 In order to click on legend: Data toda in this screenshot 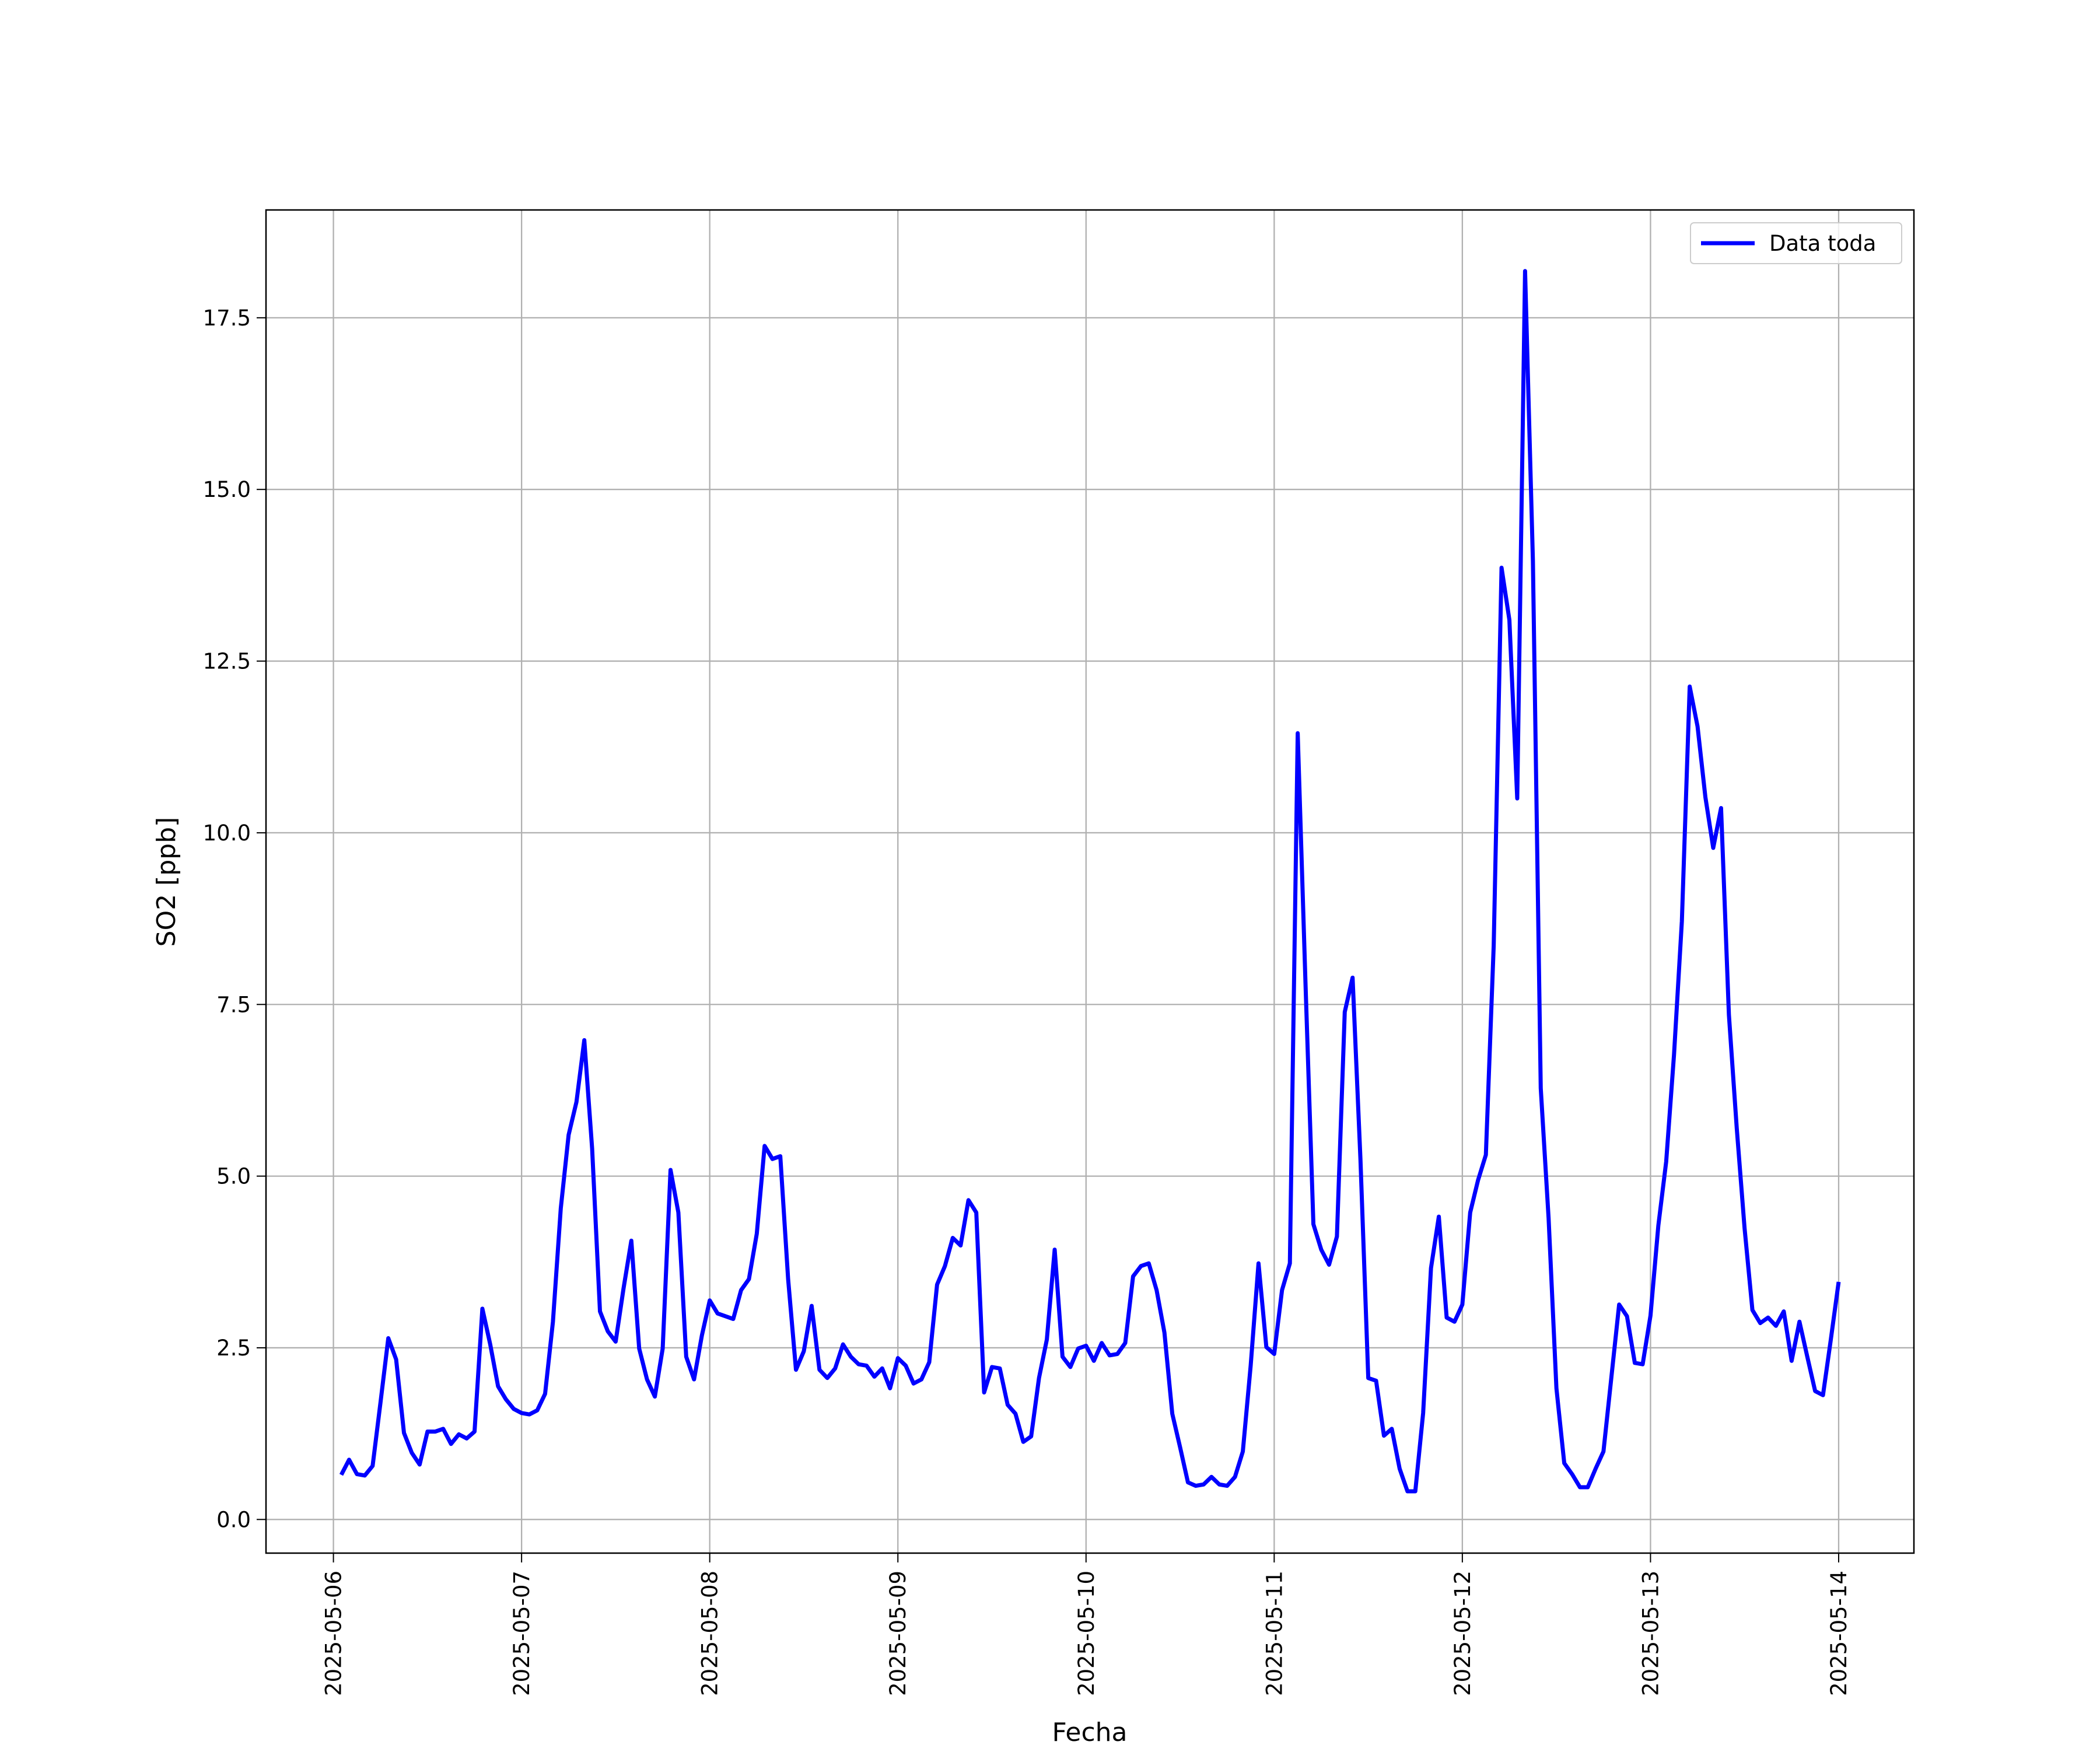, I will do `click(1796, 243)`.